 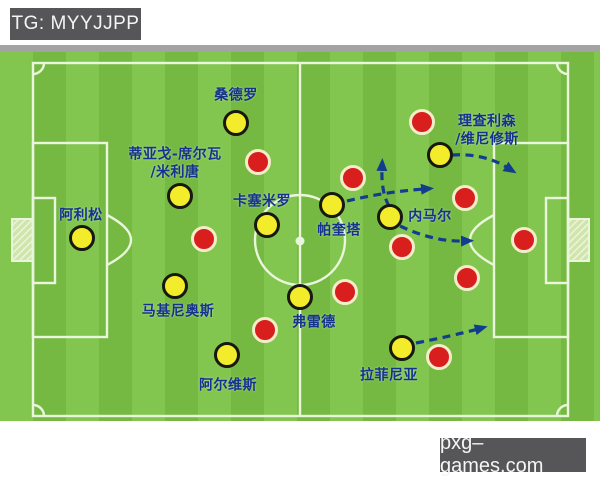 I want to click on player-label: 弗雷德, so click(x=314, y=322).